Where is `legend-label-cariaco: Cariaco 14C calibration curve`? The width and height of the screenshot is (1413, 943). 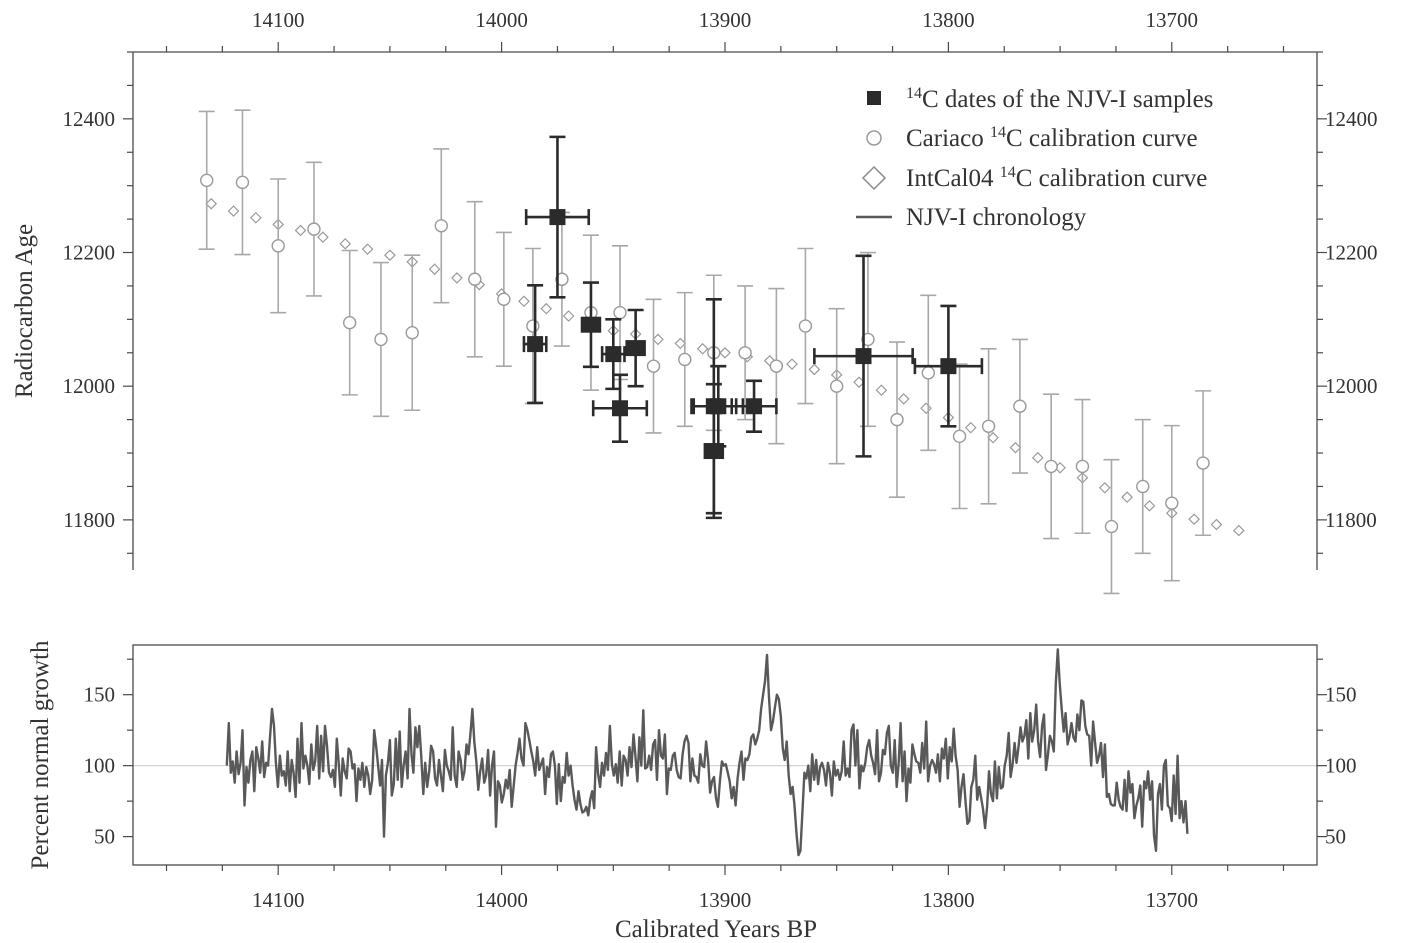 legend-label-cariaco: Cariaco 14C calibration curve is located at coordinates (1052, 138).